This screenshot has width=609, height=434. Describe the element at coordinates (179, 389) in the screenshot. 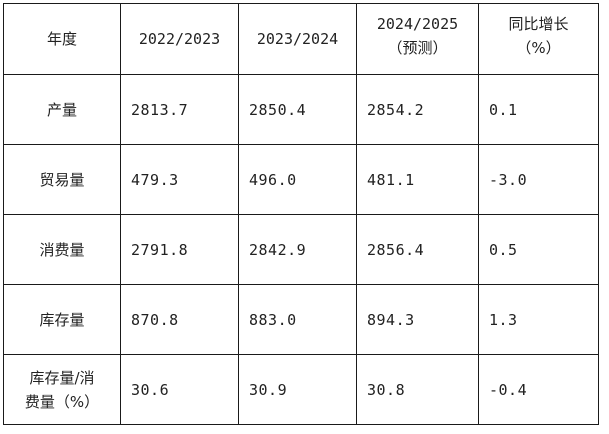

I see `cell-value: 30.6` at that location.